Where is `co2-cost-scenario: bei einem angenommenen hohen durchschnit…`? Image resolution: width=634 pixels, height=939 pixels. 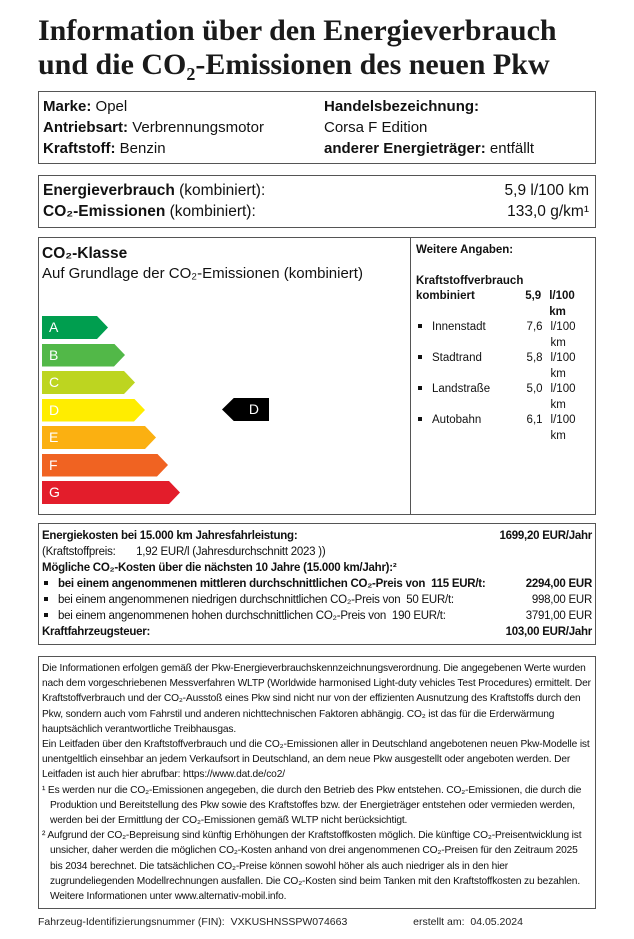 co2-cost-scenario: bei einem angenommenen hohen durchschnit… is located at coordinates (317, 616).